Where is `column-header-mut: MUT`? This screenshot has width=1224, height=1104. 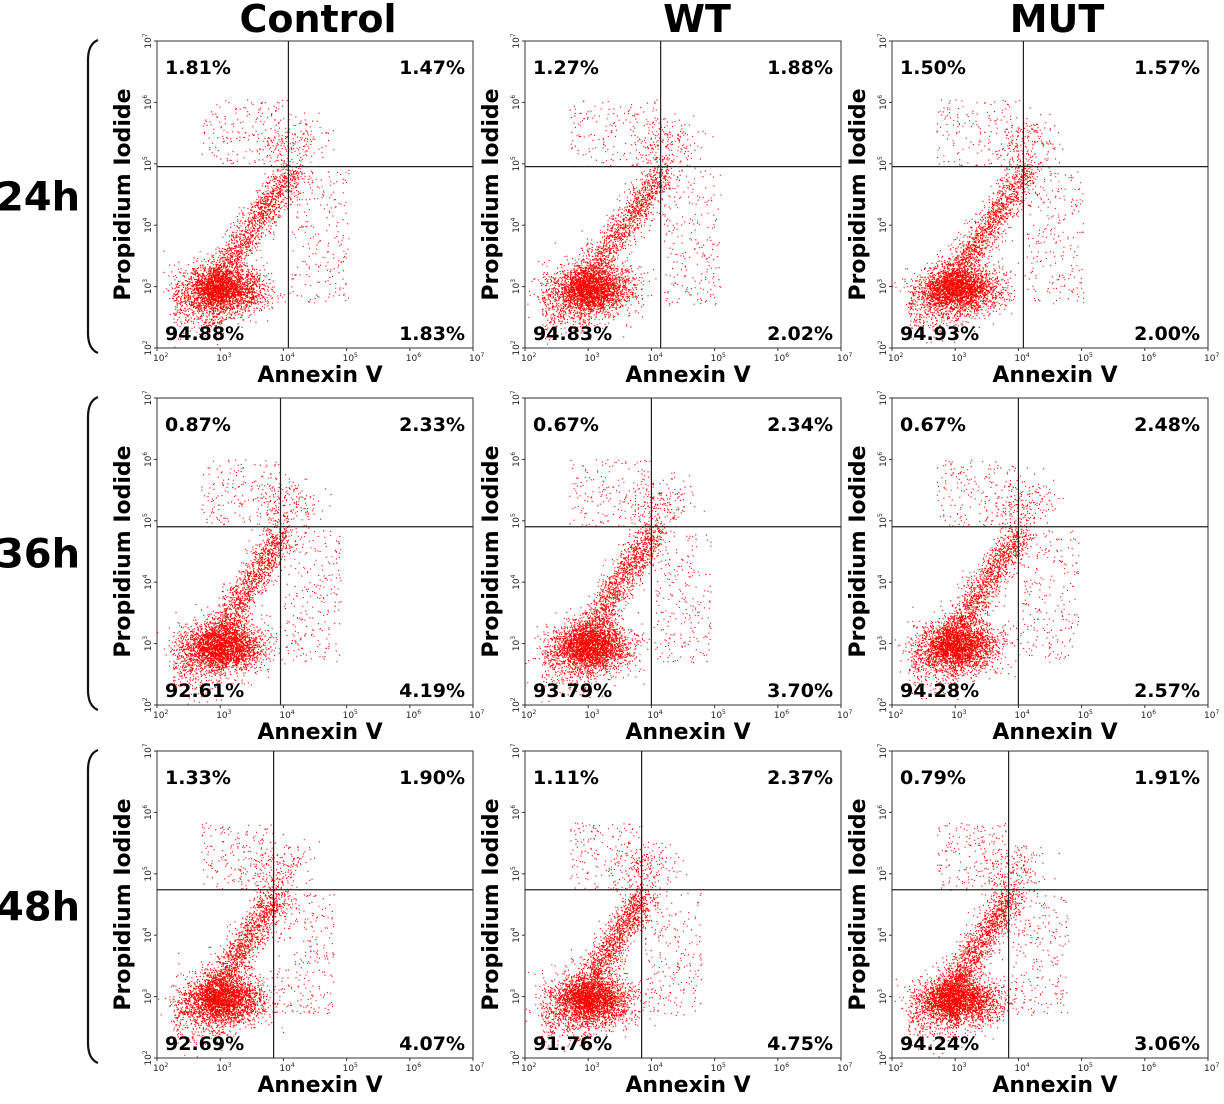 column-header-mut: MUT is located at coordinates (1057, 20).